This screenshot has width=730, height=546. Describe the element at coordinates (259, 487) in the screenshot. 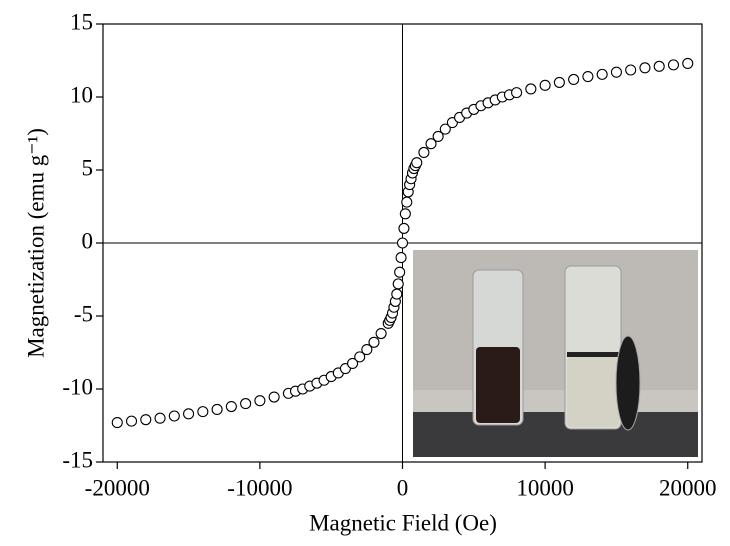

I see `x-tick-label: -10000` at that location.